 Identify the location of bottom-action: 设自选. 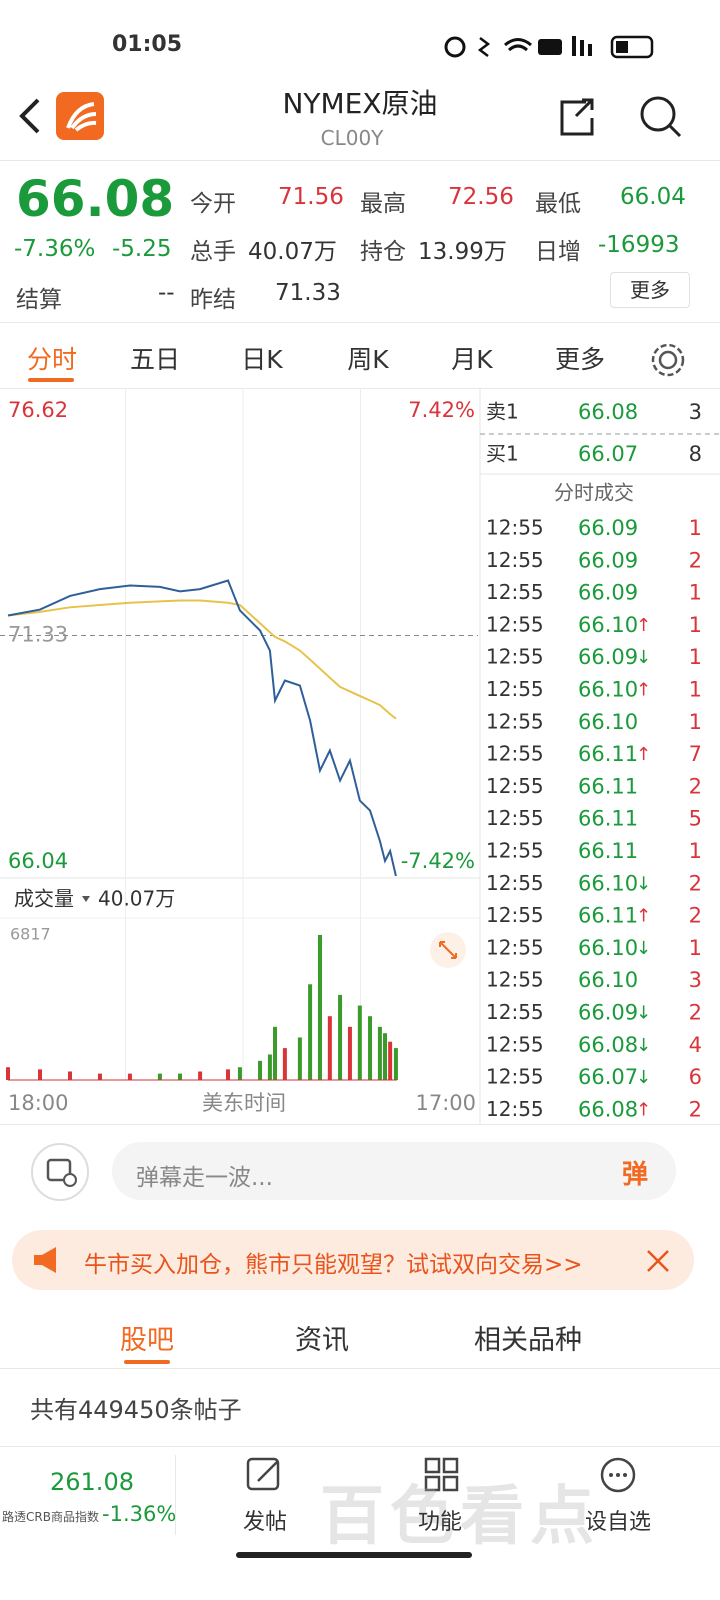
(617, 1522).